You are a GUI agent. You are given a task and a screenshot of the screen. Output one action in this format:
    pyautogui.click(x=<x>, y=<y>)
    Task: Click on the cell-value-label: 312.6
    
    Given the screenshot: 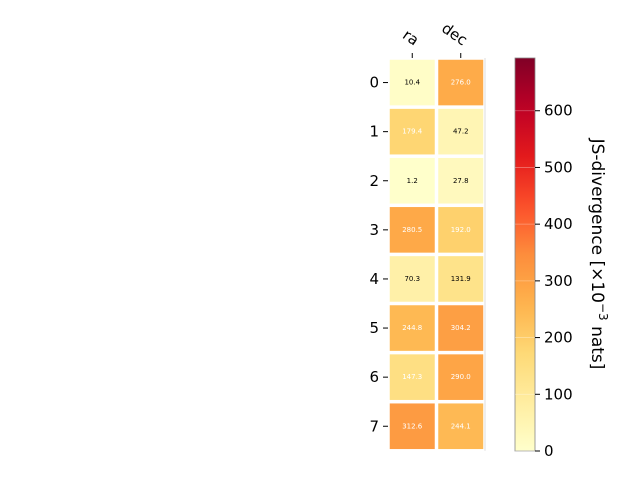 What is the action you would take?
    pyautogui.click(x=412, y=426)
    